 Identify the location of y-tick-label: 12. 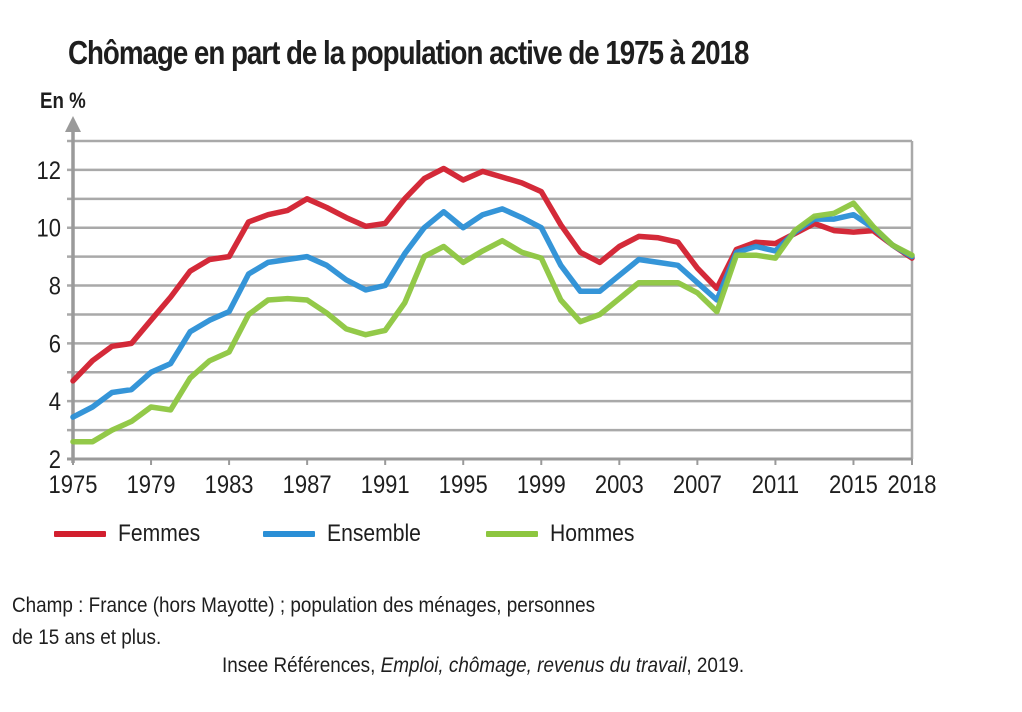
(49, 171).